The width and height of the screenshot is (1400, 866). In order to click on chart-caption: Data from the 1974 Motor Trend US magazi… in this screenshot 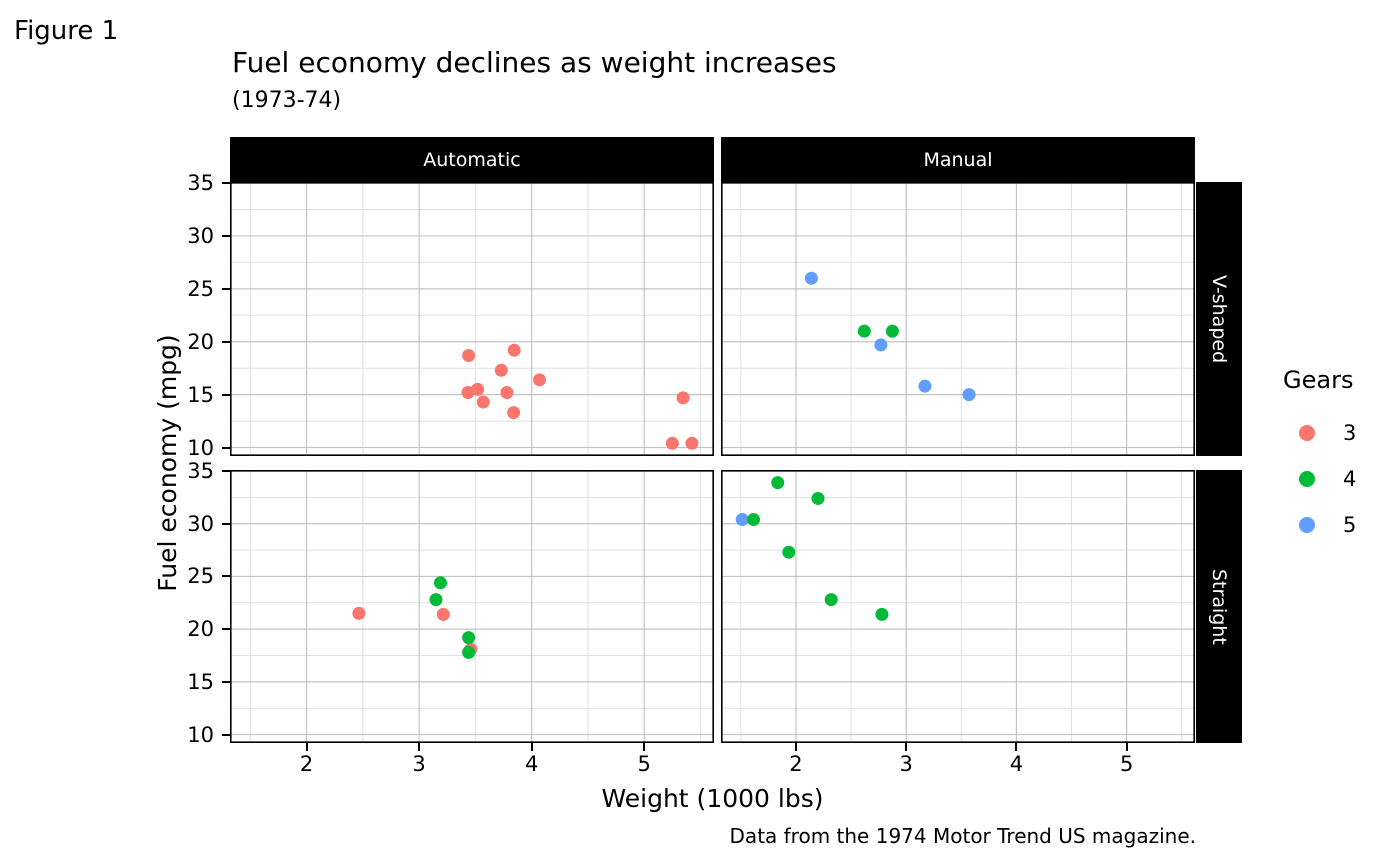, I will do `click(962, 836)`.